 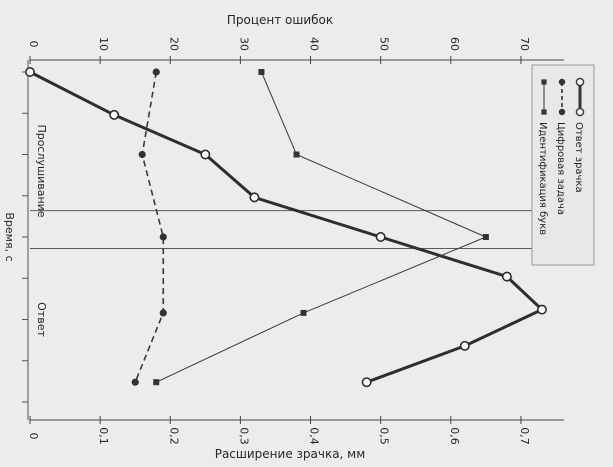 I want to click on legend-label: Идентификация букв, so click(x=542, y=178).